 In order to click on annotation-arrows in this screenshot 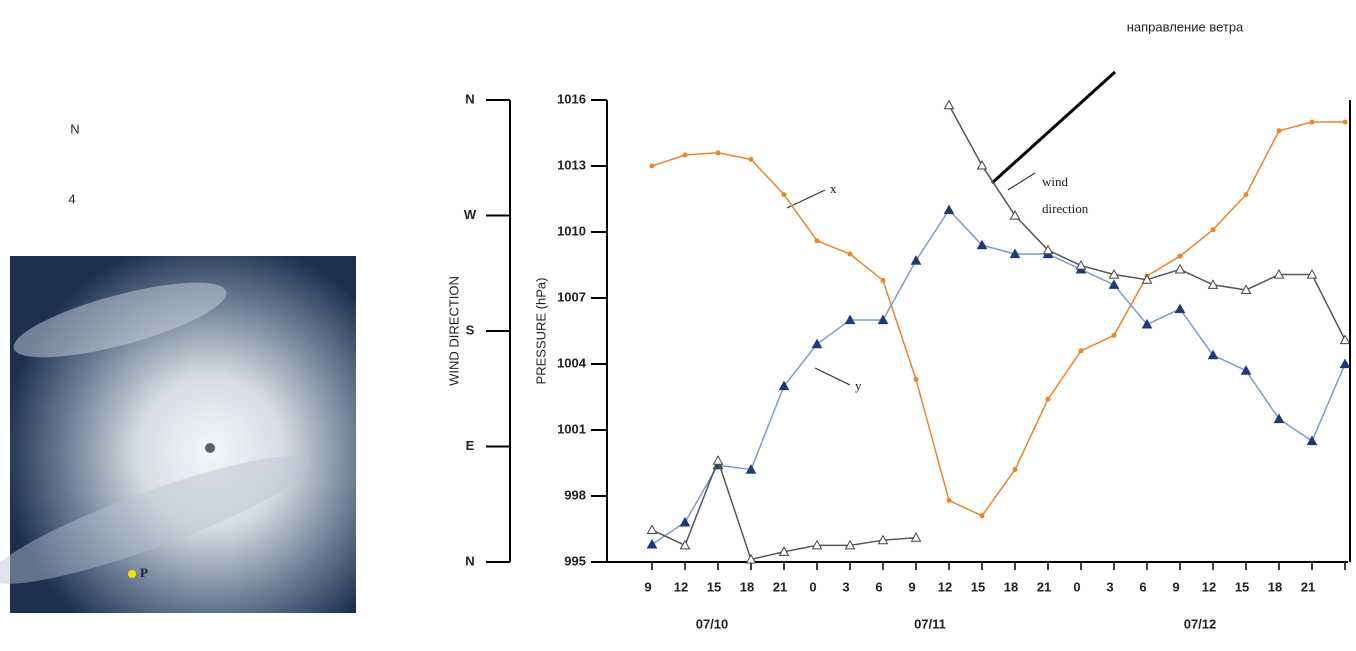, I will do `click(911, 279)`.